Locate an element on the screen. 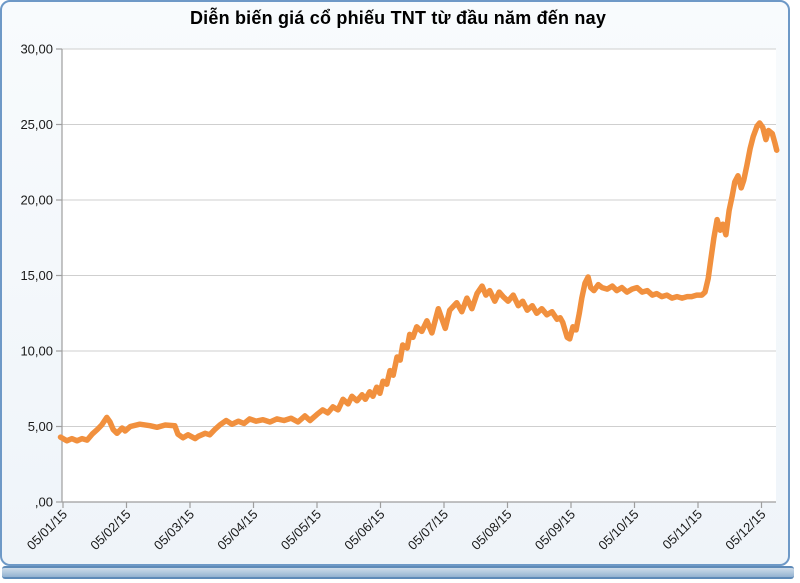 The width and height of the screenshot is (800, 583). bottom-bar is located at coordinates (398, 572).